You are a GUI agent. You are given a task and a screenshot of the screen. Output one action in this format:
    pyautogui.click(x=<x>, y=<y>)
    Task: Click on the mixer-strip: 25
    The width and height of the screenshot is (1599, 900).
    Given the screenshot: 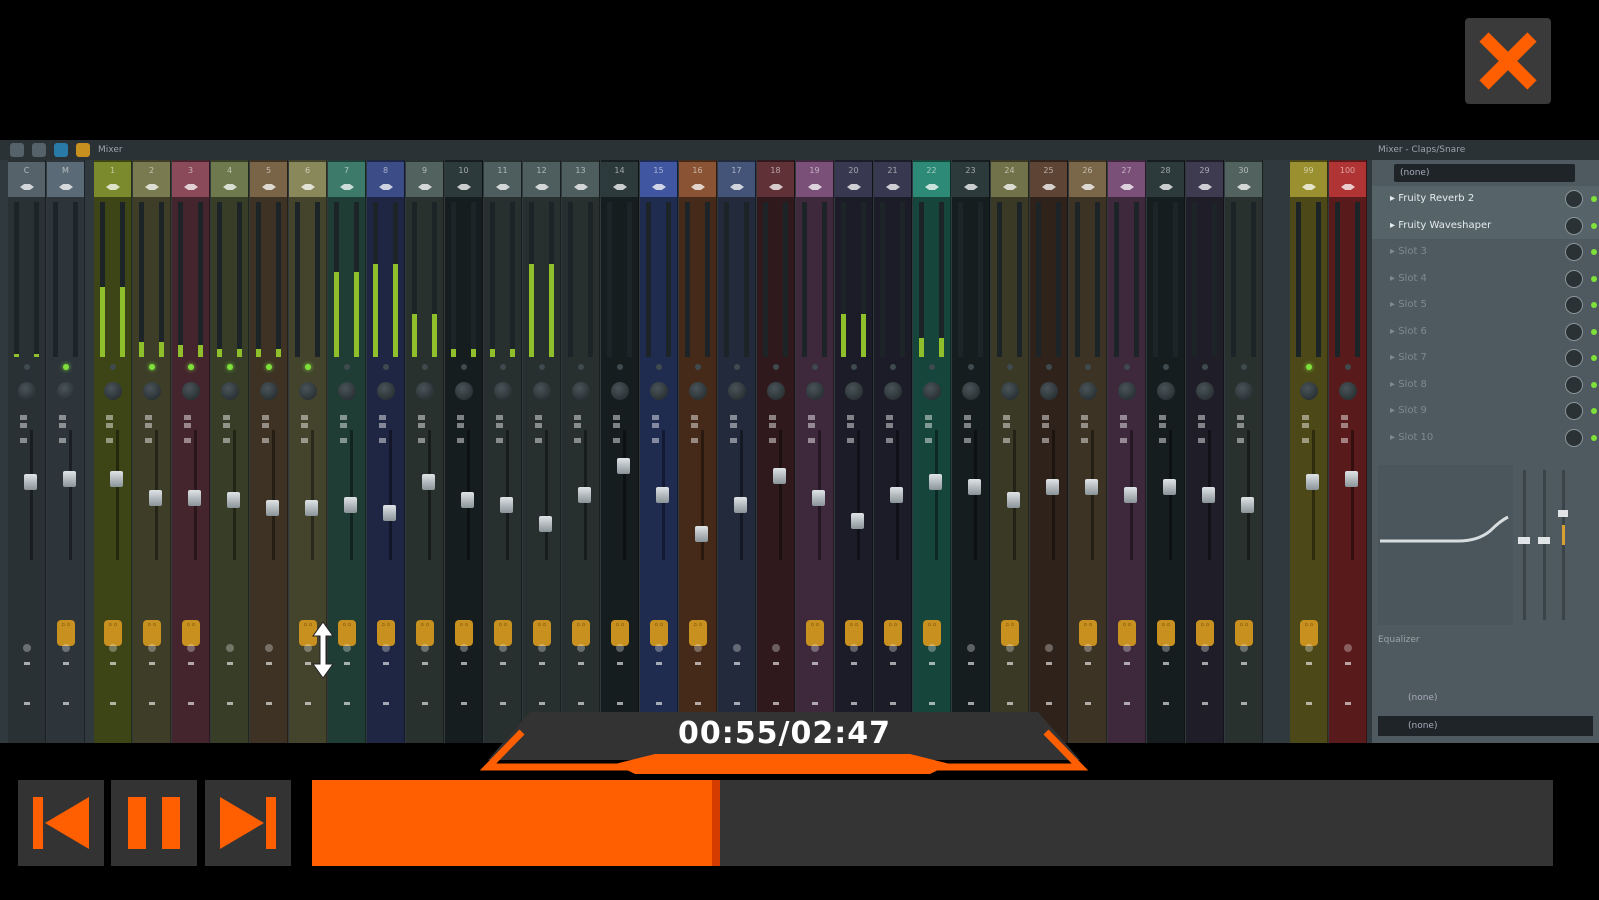 What is the action you would take?
    pyautogui.click(x=1049, y=451)
    